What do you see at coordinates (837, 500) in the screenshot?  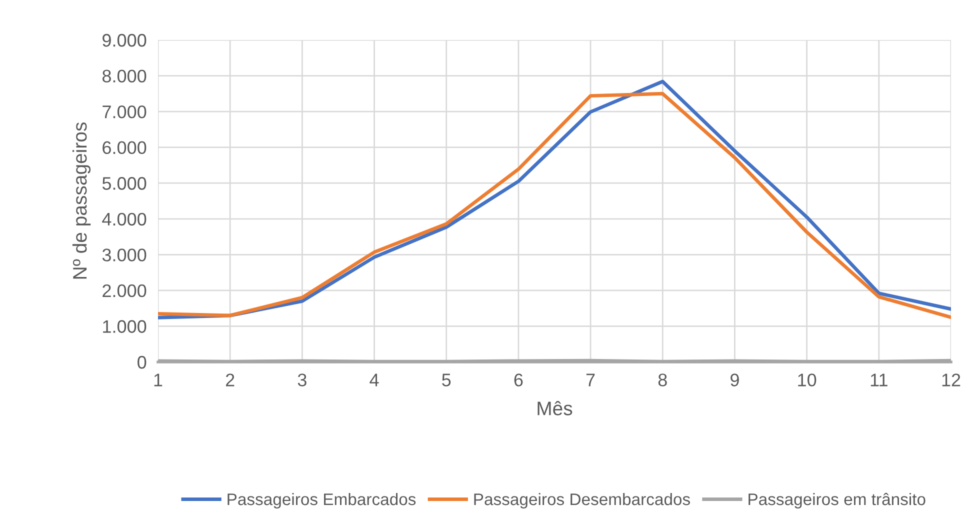 I see `legend-label: Passageiros em trânsito` at bounding box center [837, 500].